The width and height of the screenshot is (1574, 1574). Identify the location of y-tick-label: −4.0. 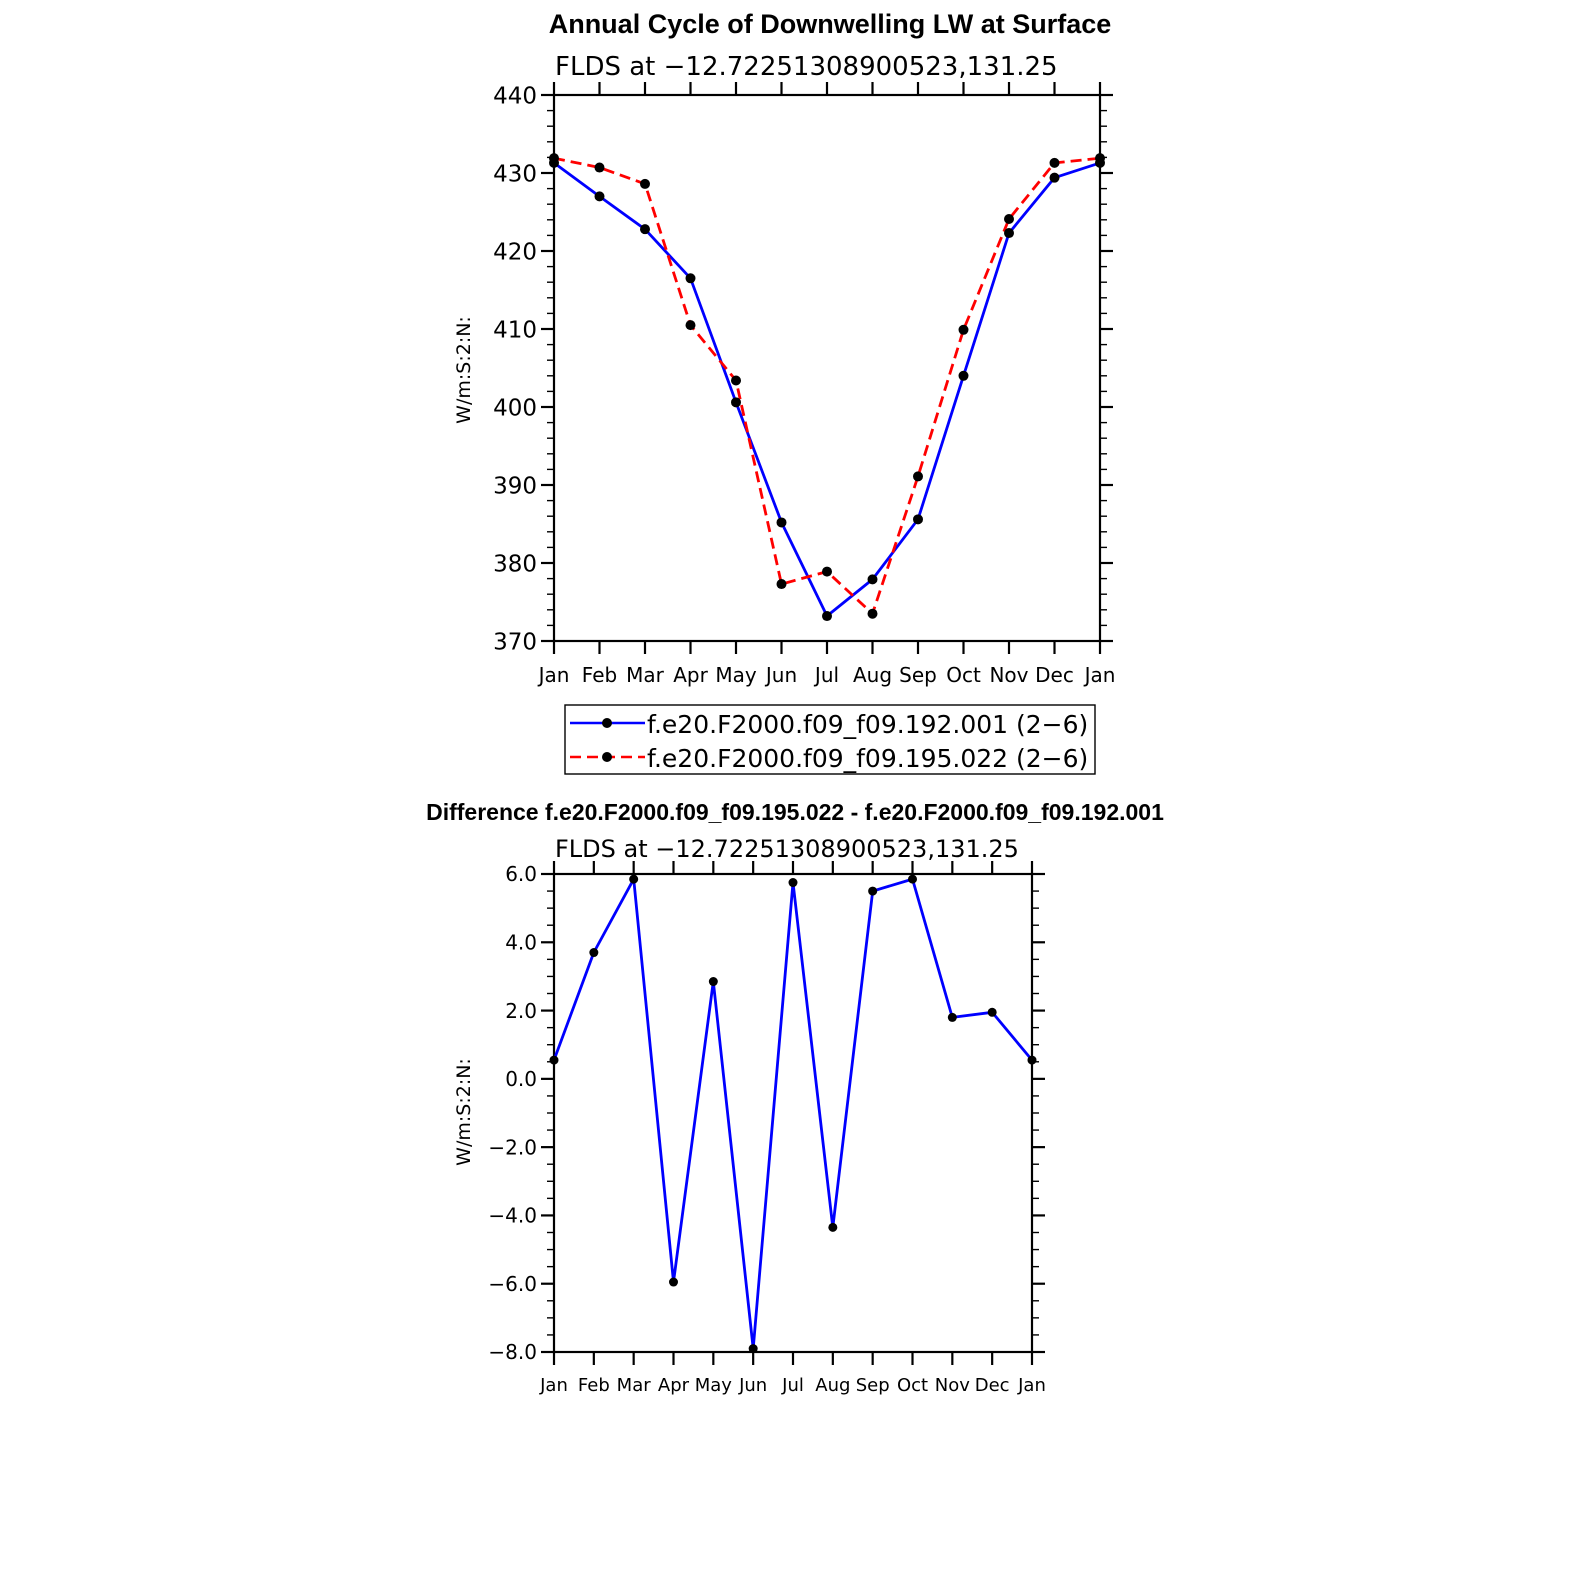
(512, 1216).